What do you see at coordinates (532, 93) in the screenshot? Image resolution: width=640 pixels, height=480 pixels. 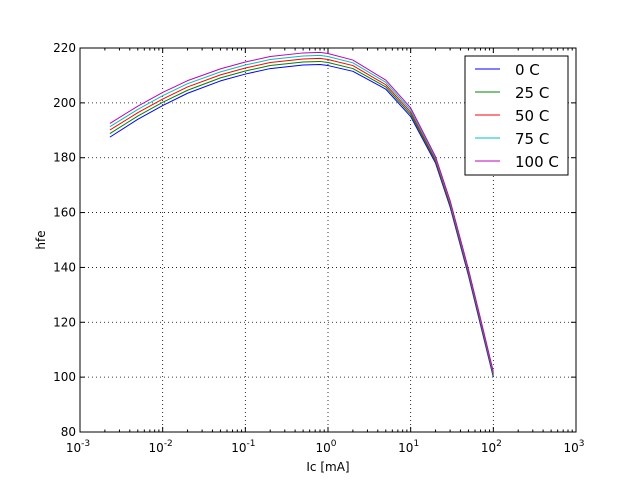 I see `legend-label: 25 C` at bounding box center [532, 93].